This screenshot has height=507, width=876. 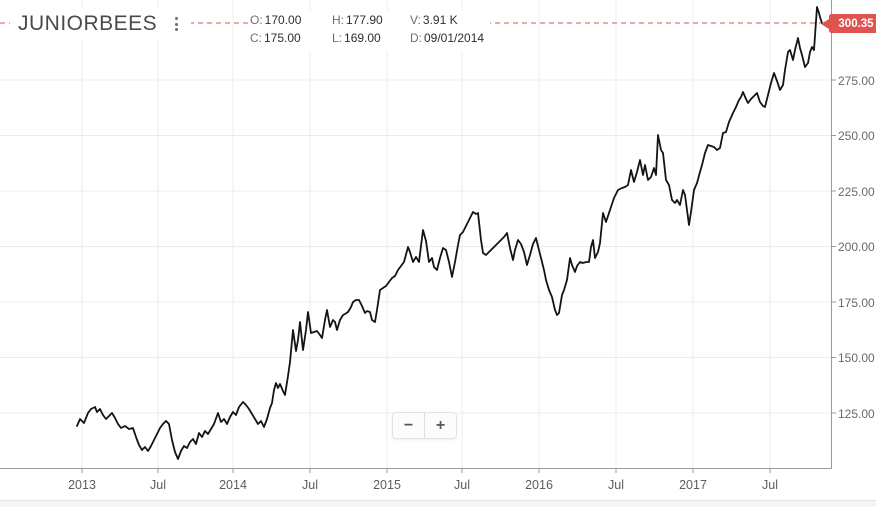 I want to click on price-axis-label: 200.00, so click(x=856, y=247).